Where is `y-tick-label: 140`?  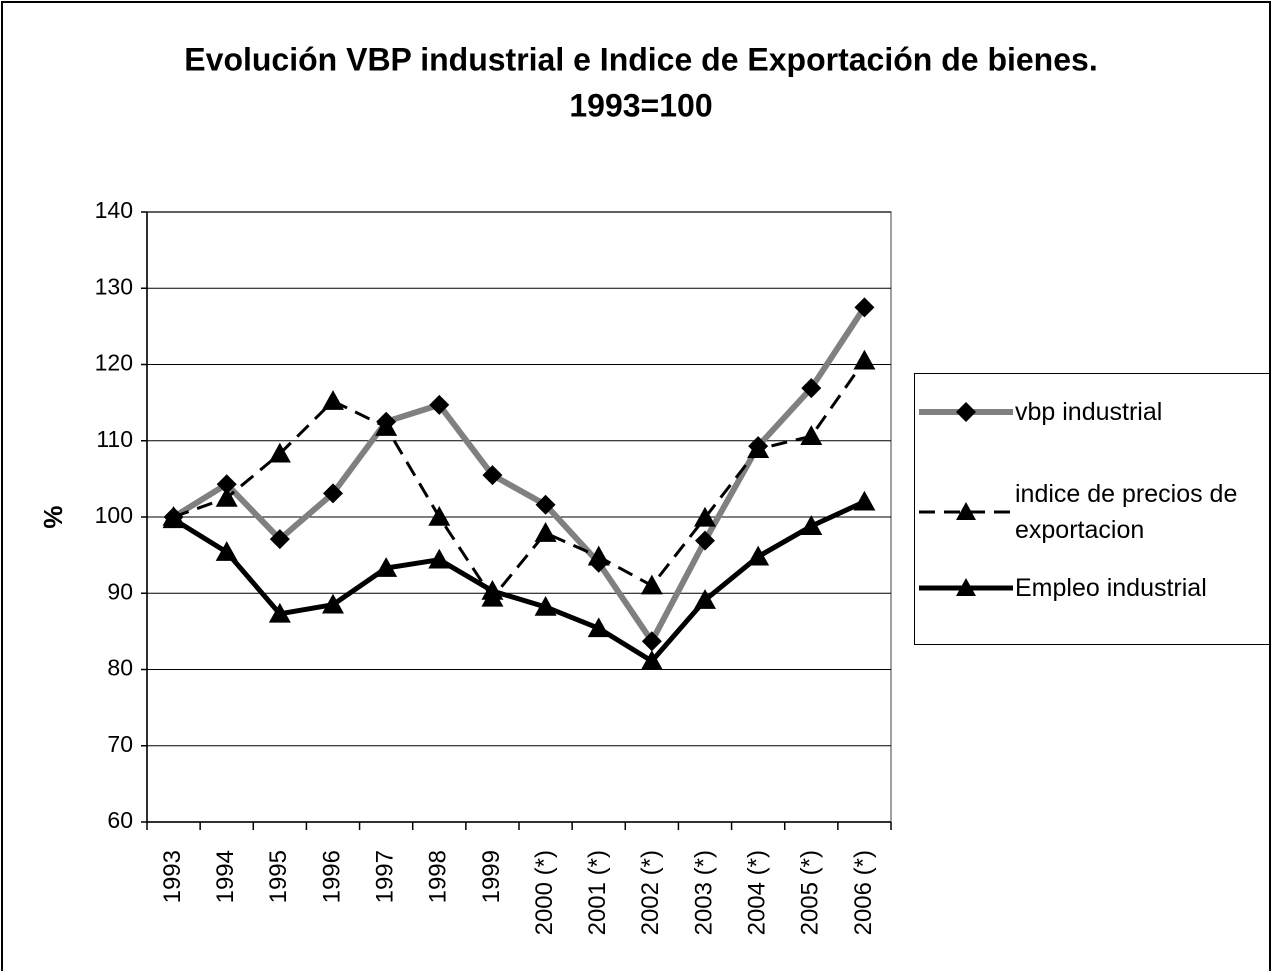
y-tick-label: 140 is located at coordinates (114, 210).